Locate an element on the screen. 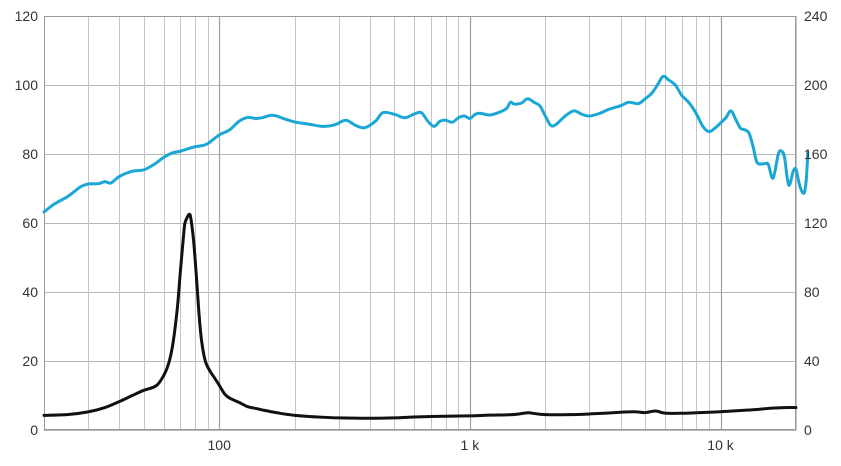 Image resolution: width=841 pixels, height=466 pixels. x-axis-tick-label: 100 is located at coordinates (220, 445).